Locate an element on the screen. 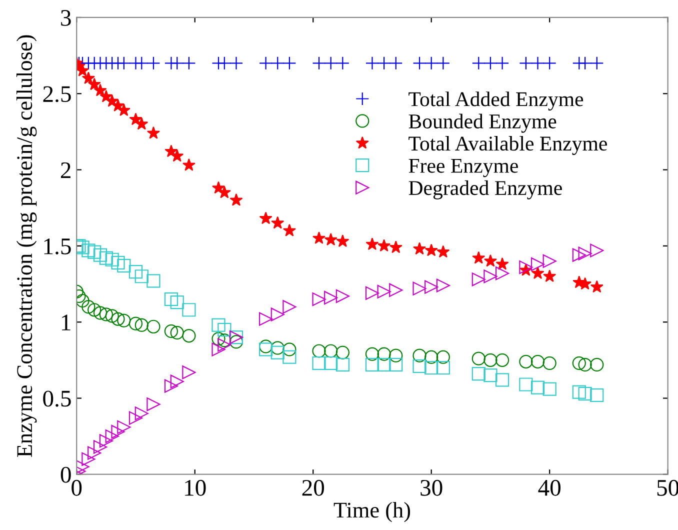  legend-label: Total Available Enzyme is located at coordinates (507, 145).